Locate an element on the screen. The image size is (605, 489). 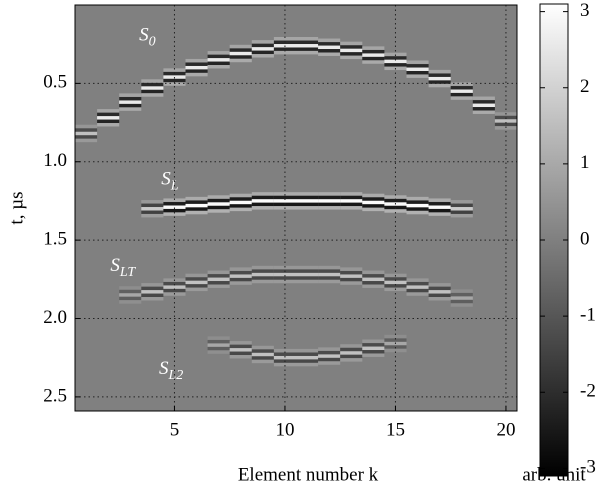
y-tick-label: 2.5 is located at coordinates (55, 395).